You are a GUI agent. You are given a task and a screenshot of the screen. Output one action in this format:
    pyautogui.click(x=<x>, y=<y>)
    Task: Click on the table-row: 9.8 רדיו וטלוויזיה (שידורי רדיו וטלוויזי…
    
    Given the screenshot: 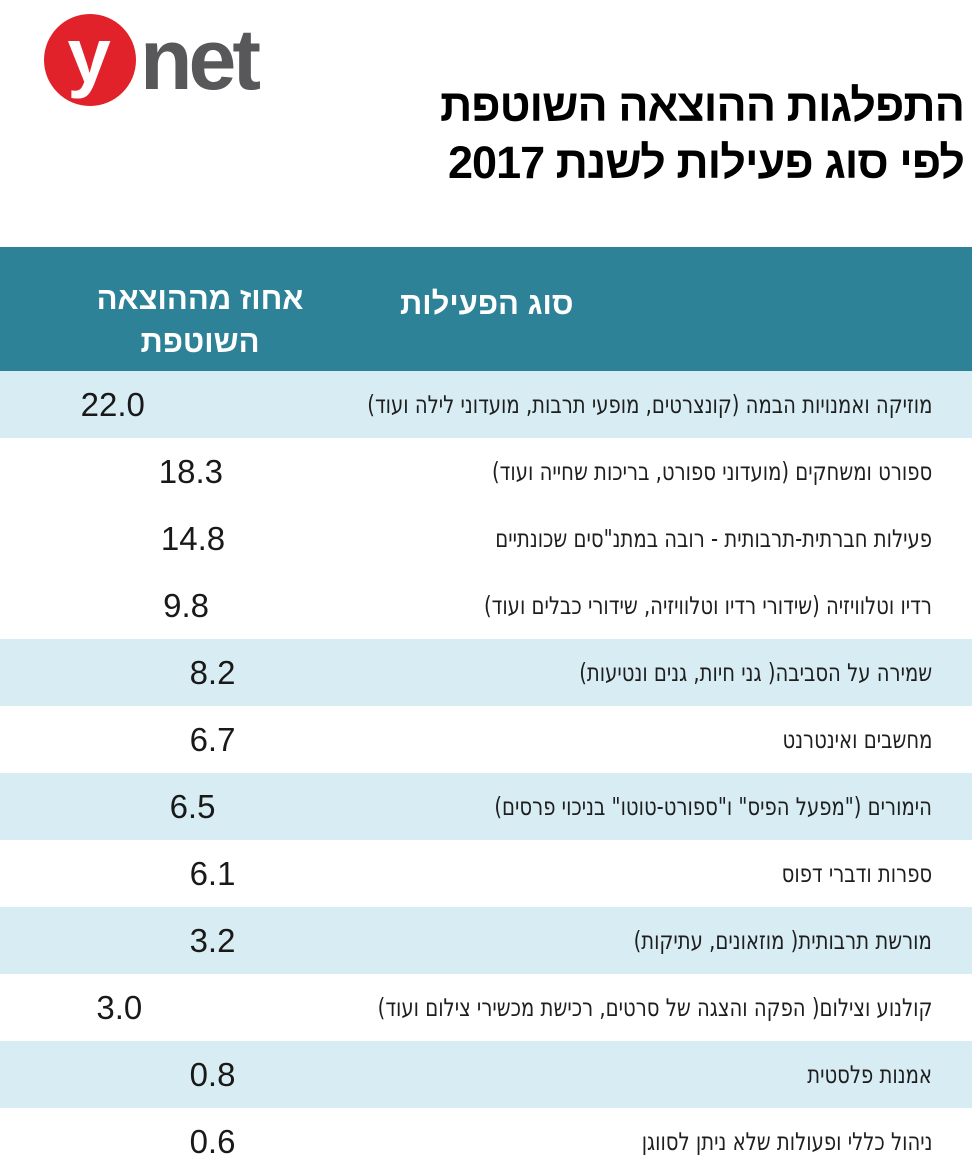 What is the action you would take?
    pyautogui.click(x=486, y=605)
    